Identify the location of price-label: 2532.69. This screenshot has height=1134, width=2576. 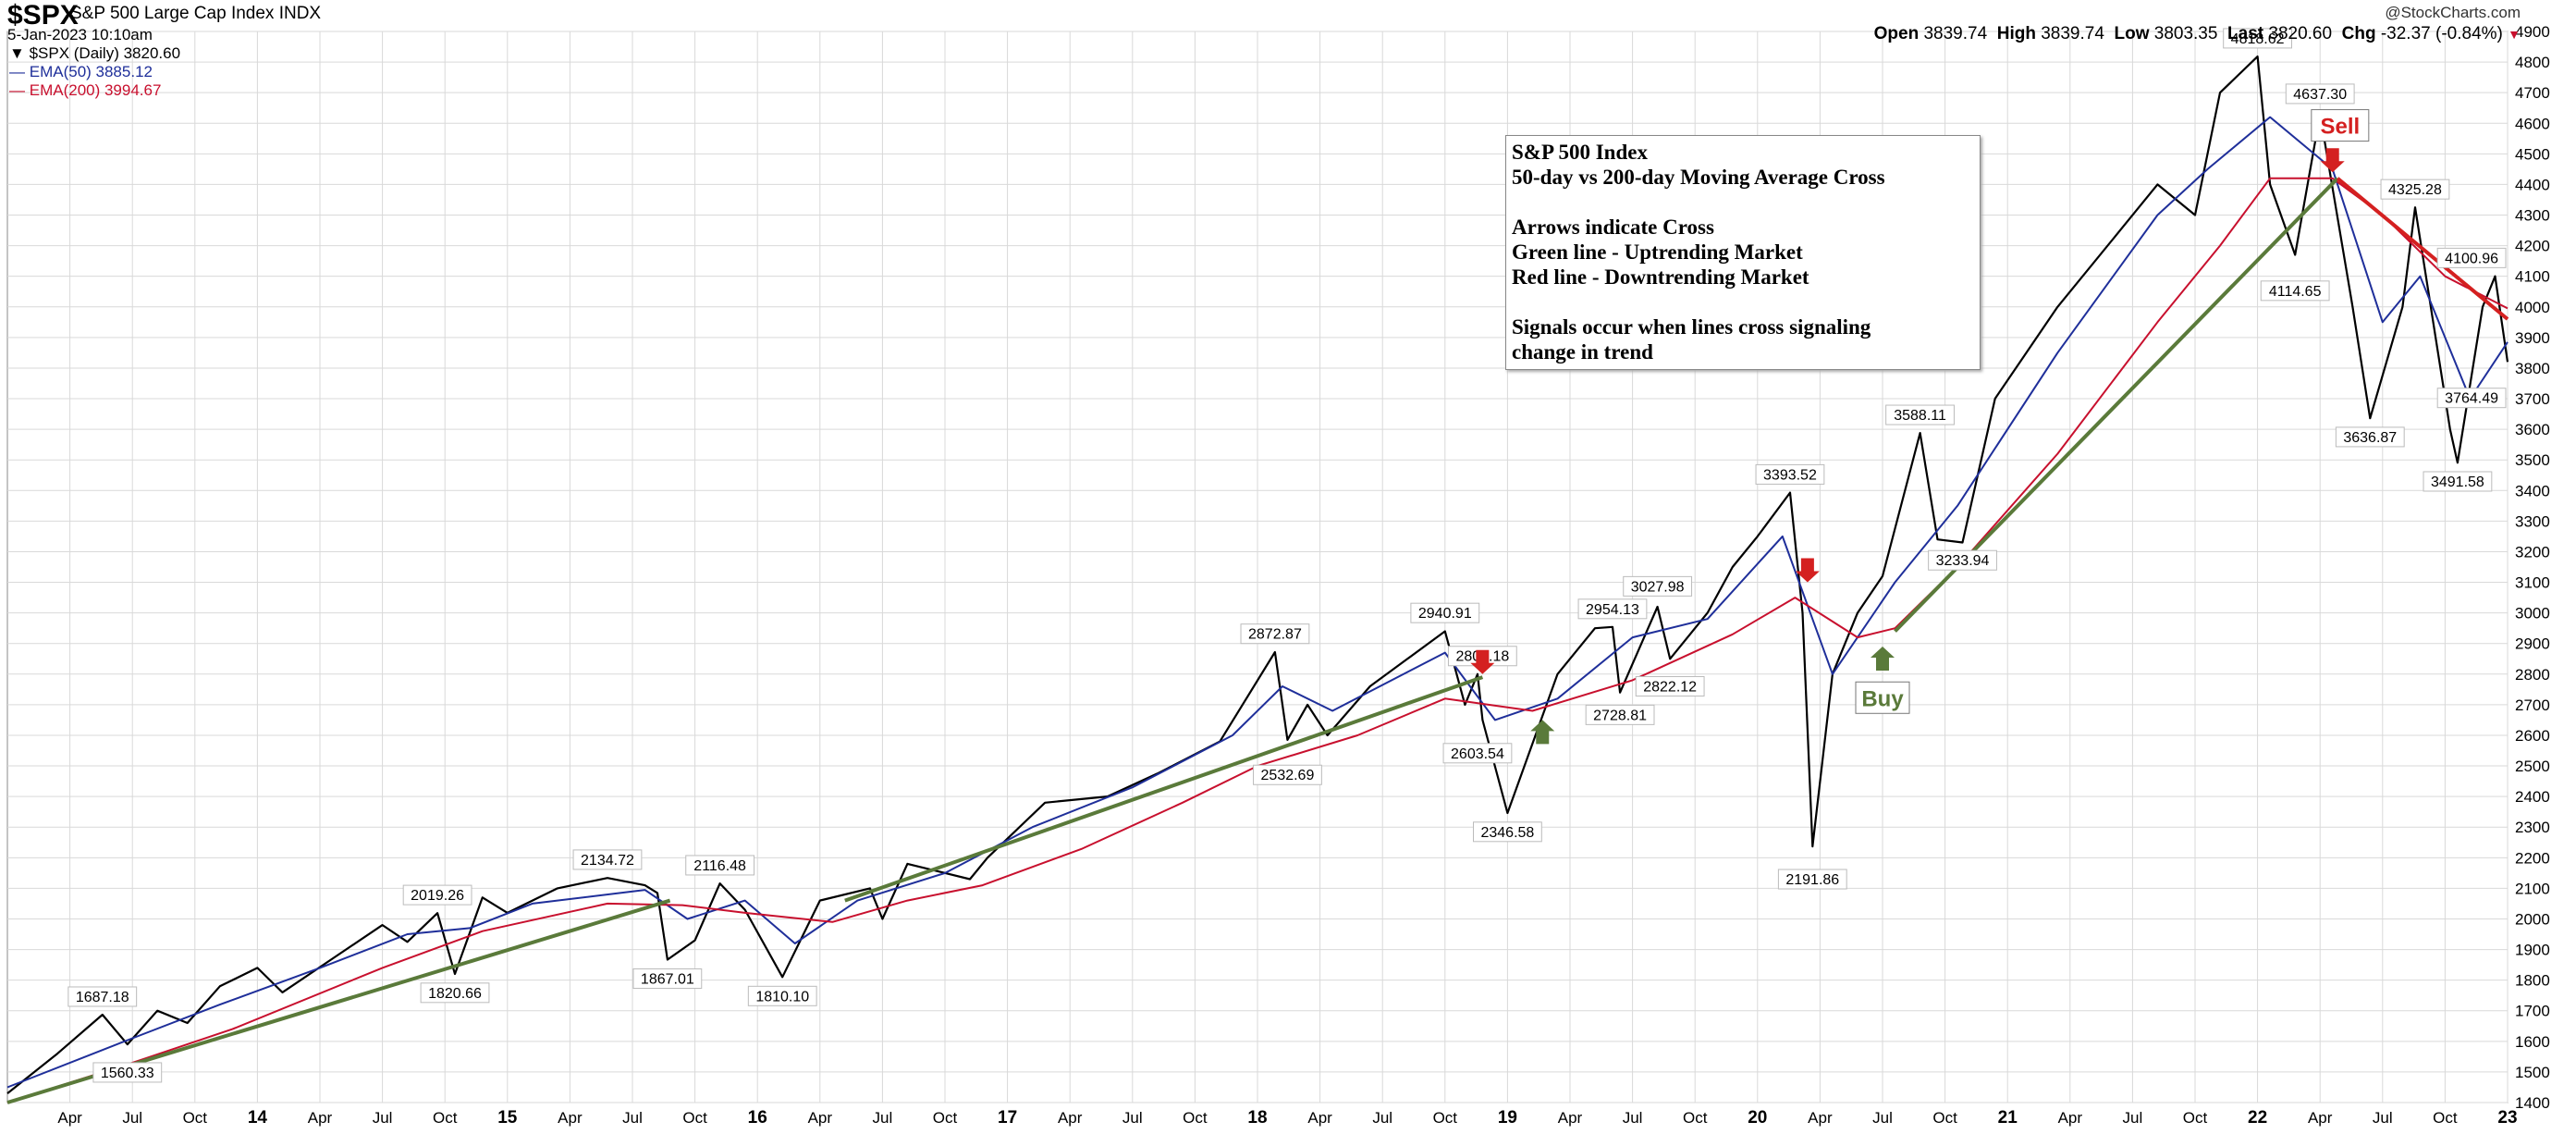
(1288, 776).